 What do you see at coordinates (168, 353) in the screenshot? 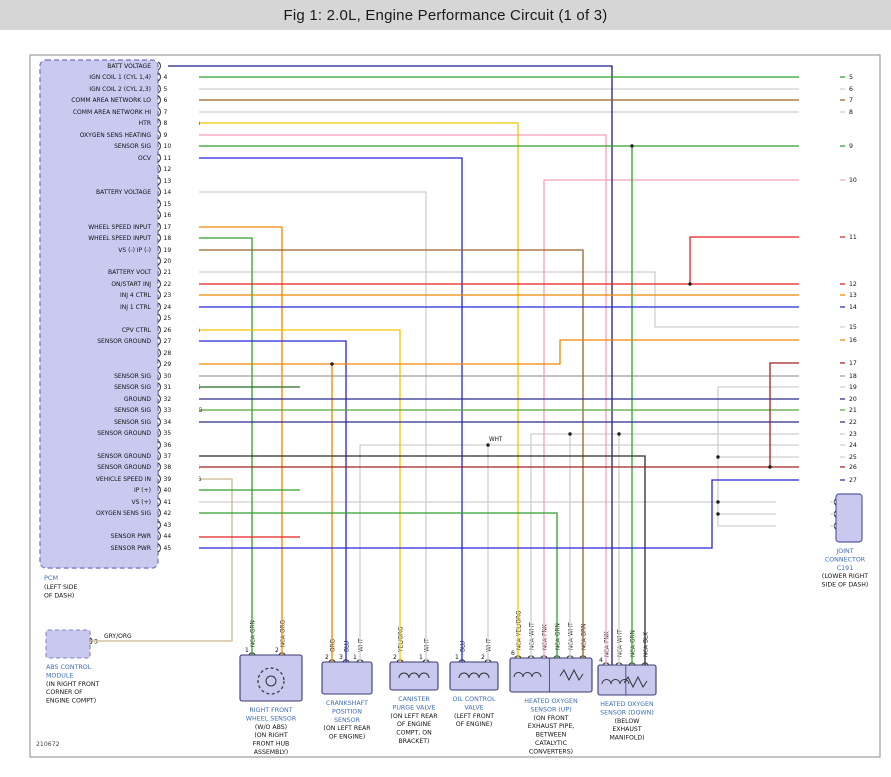
I see `pin-number: 28` at bounding box center [168, 353].